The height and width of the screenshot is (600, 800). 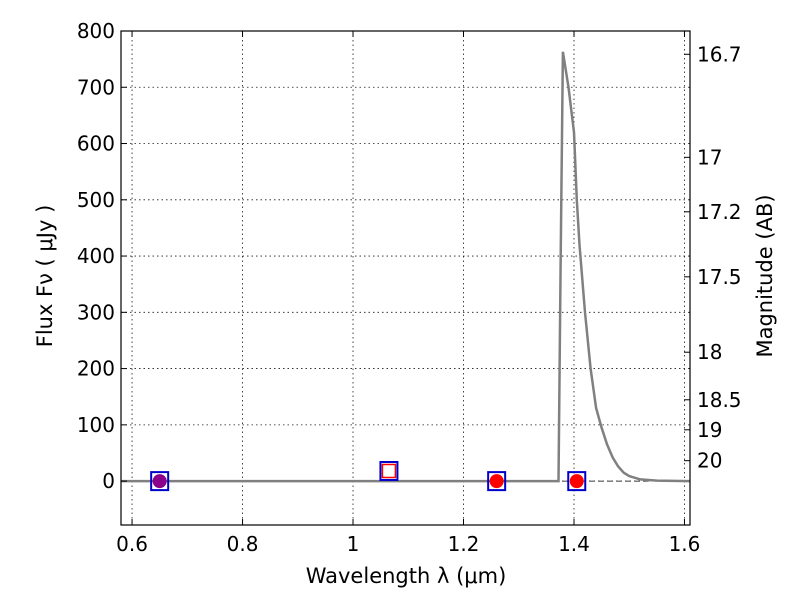 I want to click on x-tick-label: 0.8, so click(x=243, y=544).